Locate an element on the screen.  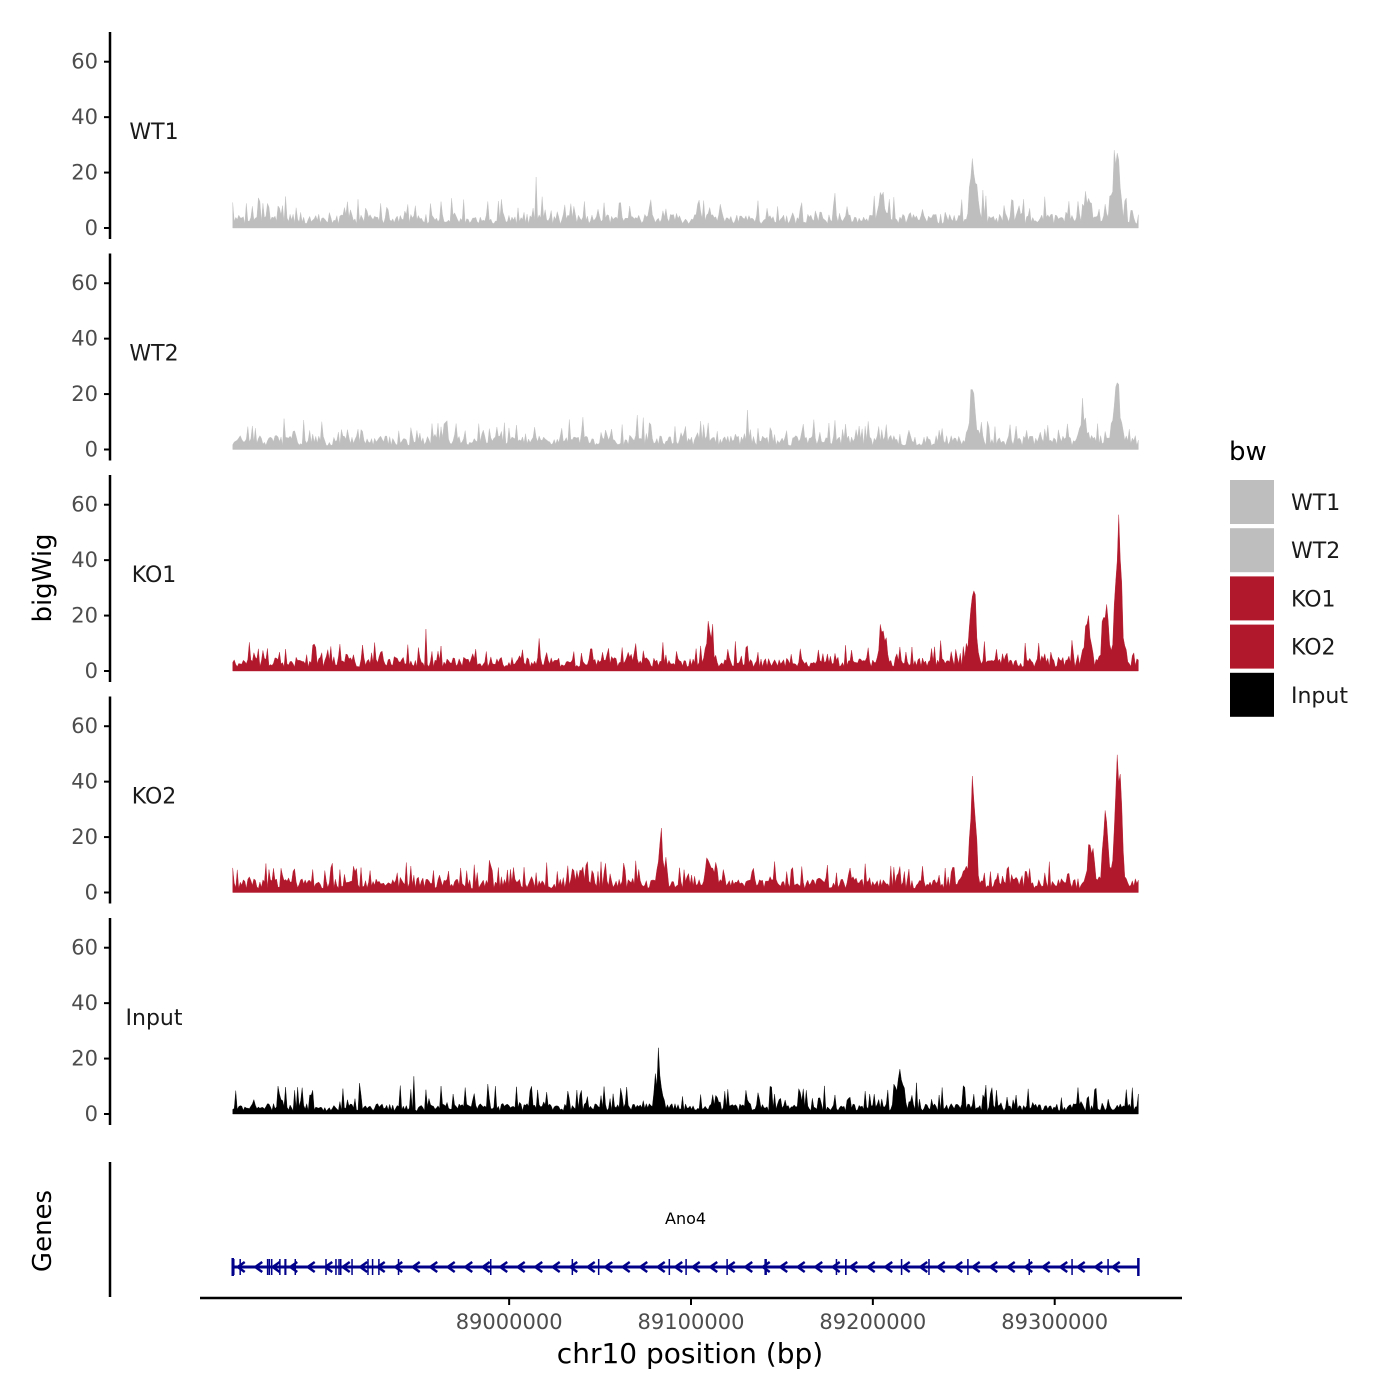
track-input: 0 20 40 60 Input is located at coordinates (605, 1022).